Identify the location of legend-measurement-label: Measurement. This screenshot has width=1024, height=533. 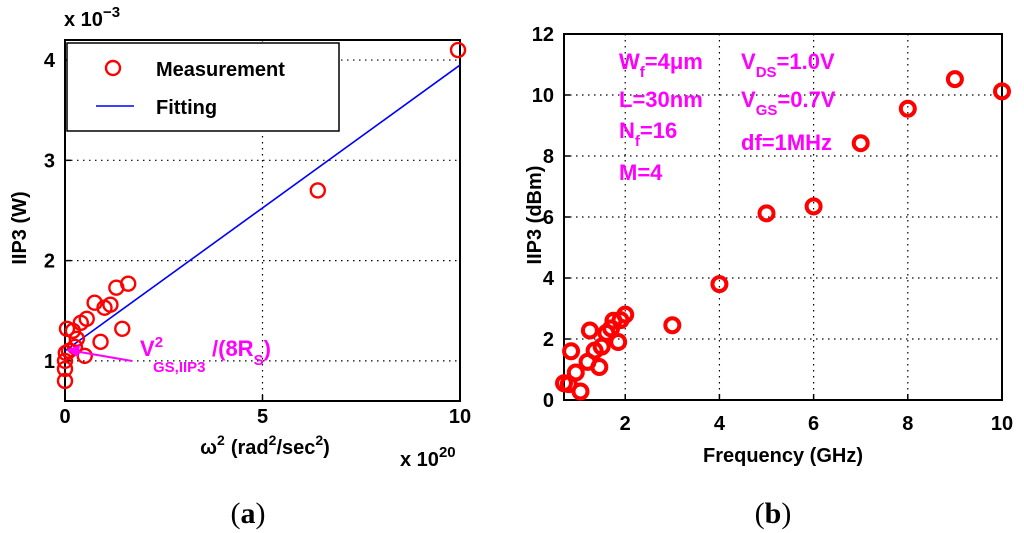
(220, 70).